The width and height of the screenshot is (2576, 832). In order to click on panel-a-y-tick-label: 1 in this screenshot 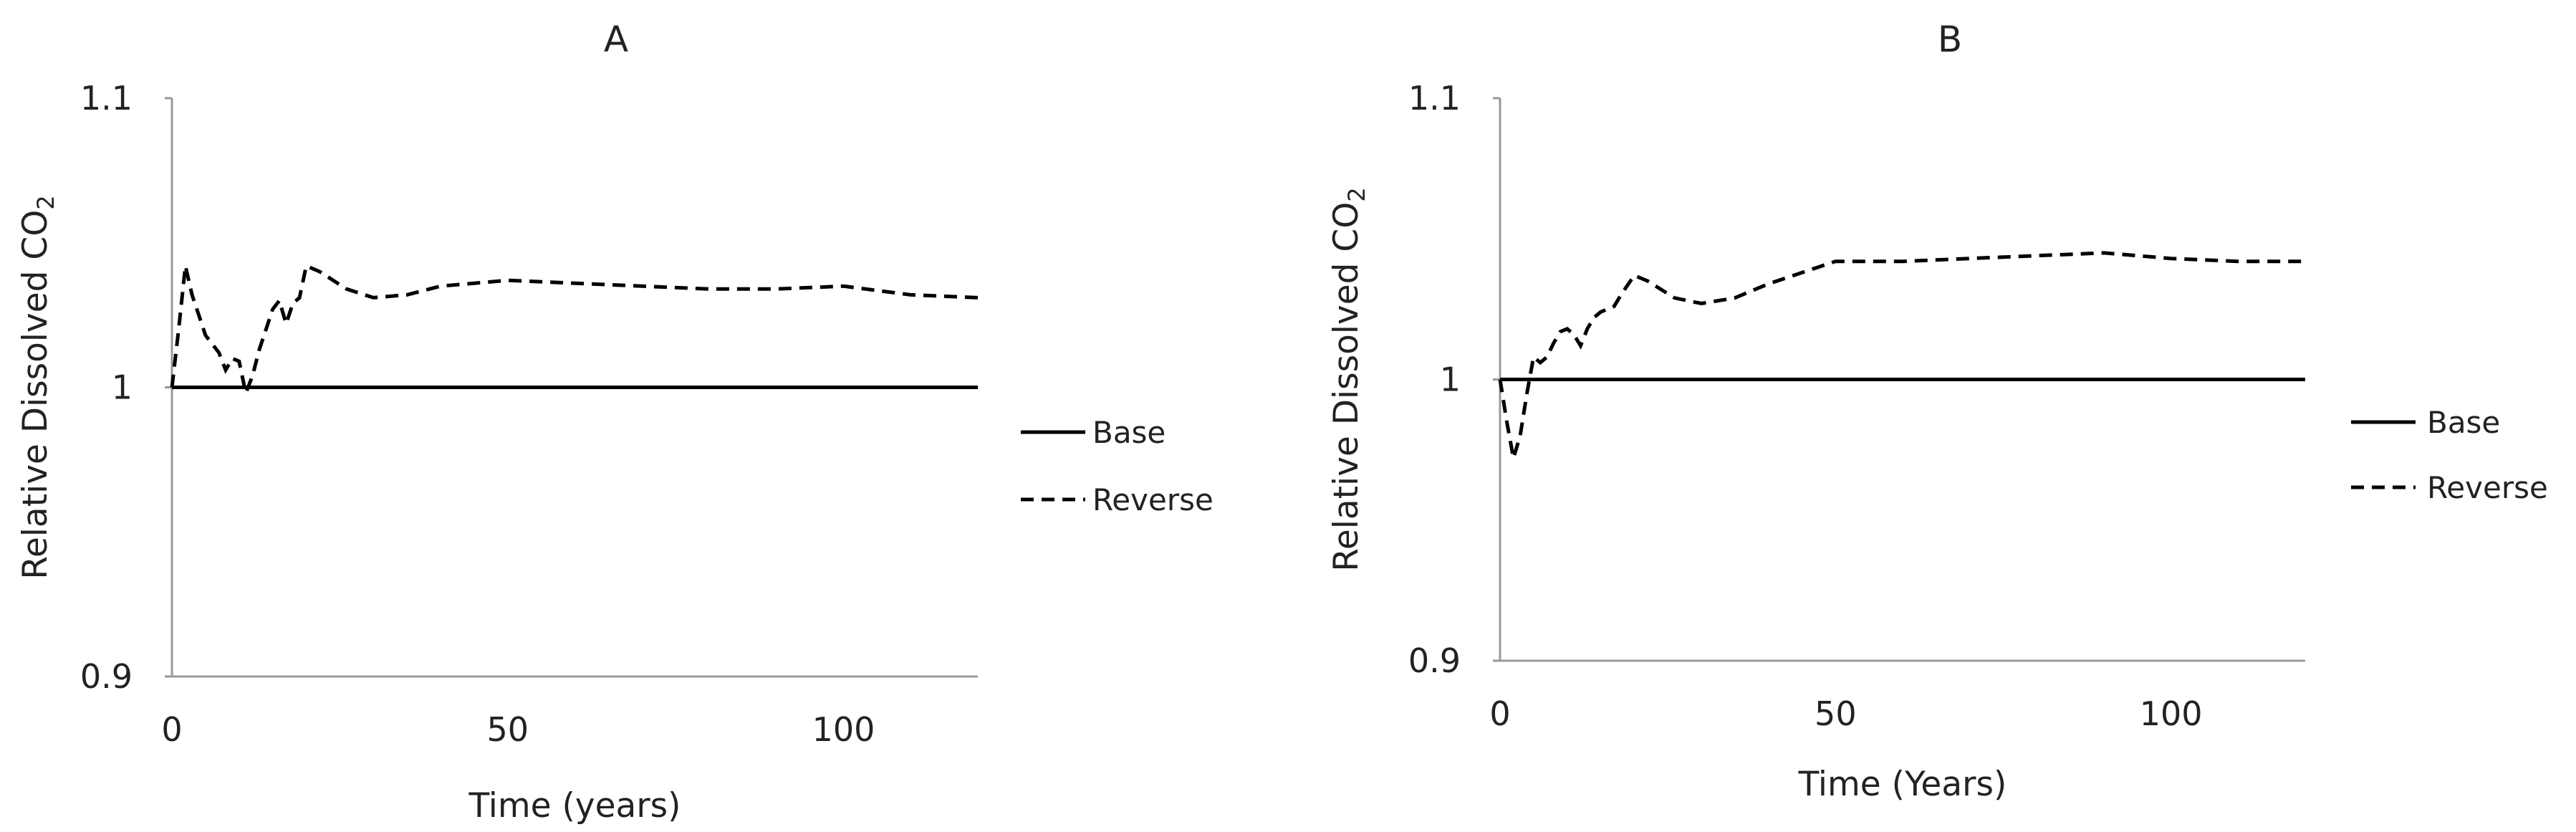, I will do `click(123, 387)`.